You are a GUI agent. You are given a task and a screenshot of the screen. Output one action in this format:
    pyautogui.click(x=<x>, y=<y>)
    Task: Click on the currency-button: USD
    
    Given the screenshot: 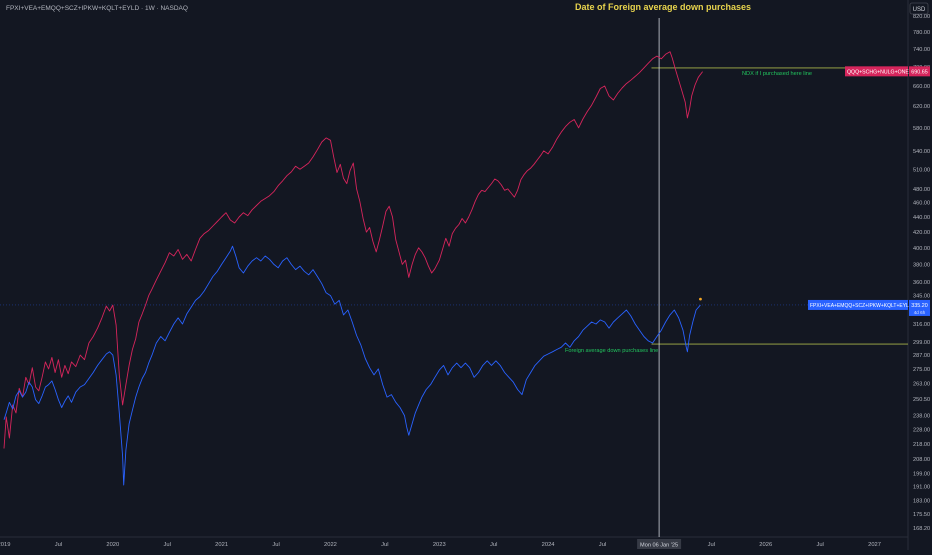 What is the action you would take?
    pyautogui.click(x=919, y=8)
    